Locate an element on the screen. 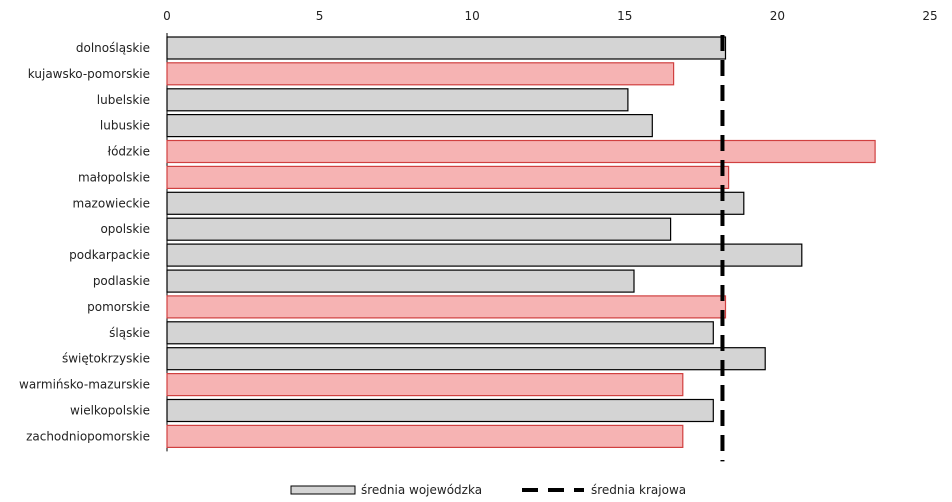 This screenshot has height=502, width=952. category-label: lubelskie is located at coordinates (123, 100).